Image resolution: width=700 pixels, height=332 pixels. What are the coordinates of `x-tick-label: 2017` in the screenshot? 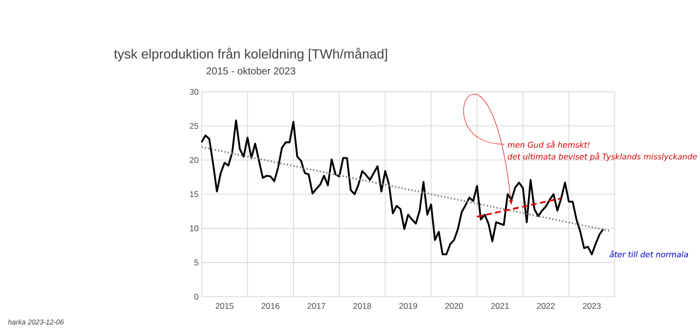 It's located at (317, 305).